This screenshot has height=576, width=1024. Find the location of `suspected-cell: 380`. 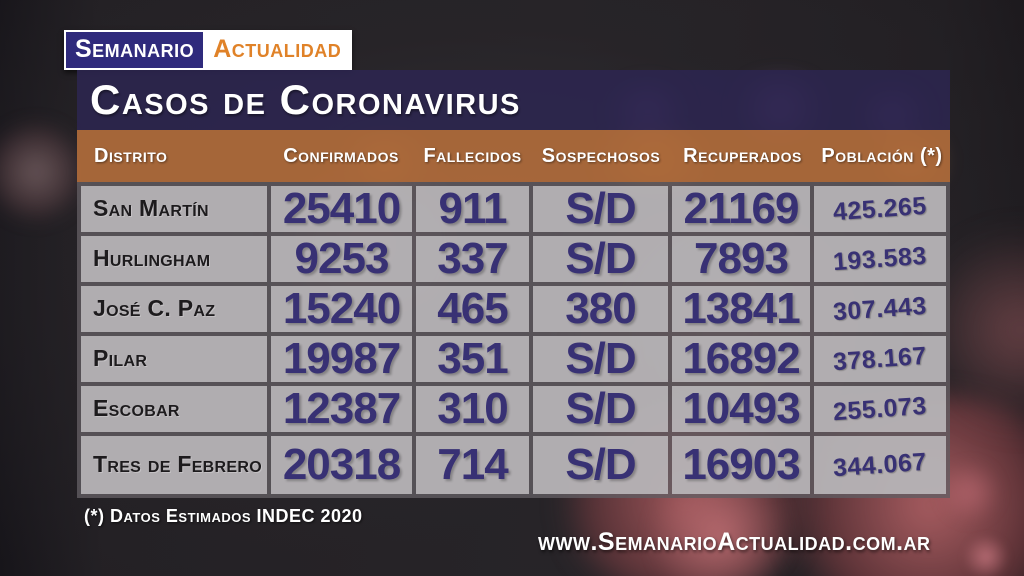

suspected-cell: 380 is located at coordinates (600, 309).